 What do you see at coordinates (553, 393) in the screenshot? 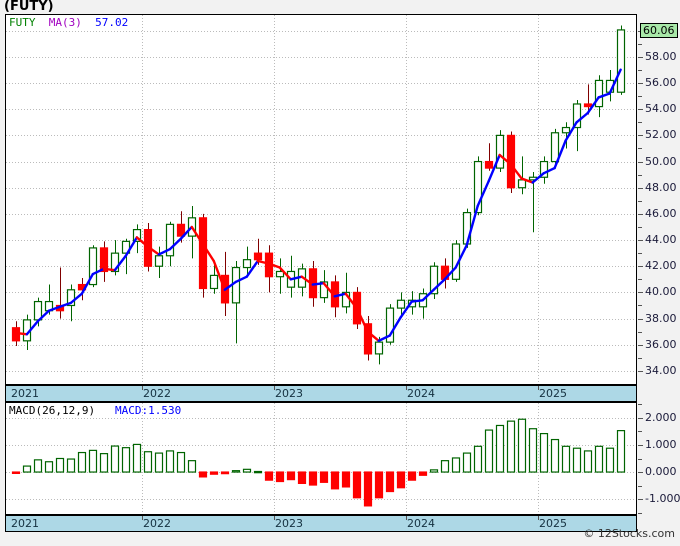
I see `price-year-label: 2025` at bounding box center [553, 393].